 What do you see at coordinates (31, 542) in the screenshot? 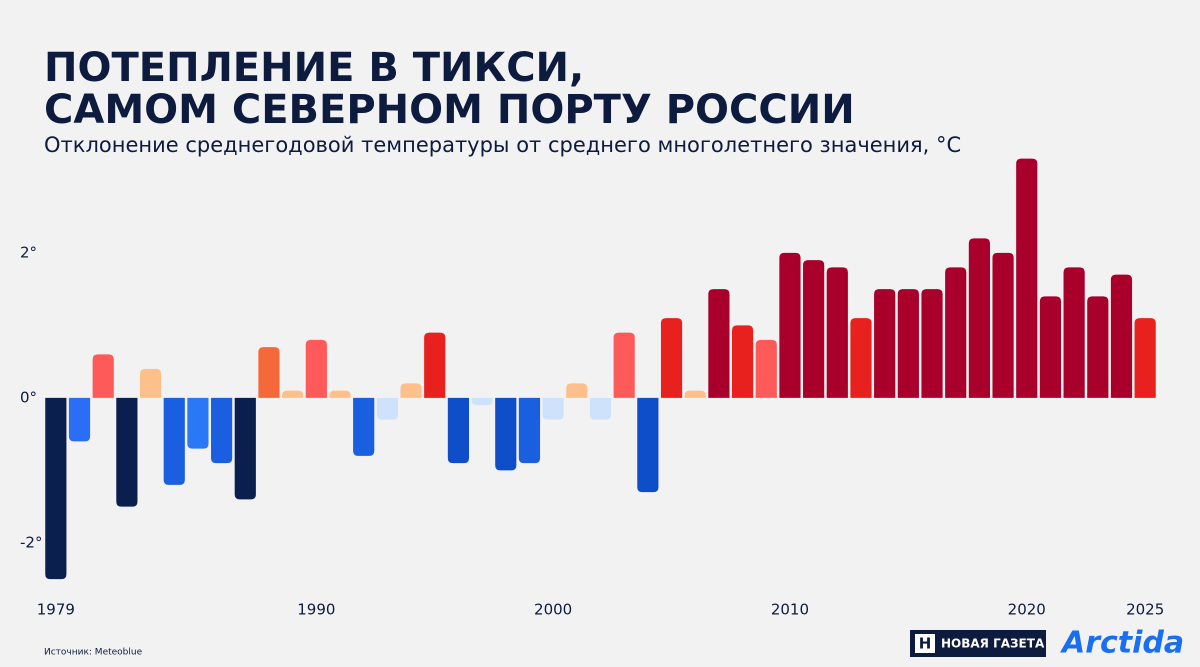
I see `y-tick-label: -2°` at bounding box center [31, 542].